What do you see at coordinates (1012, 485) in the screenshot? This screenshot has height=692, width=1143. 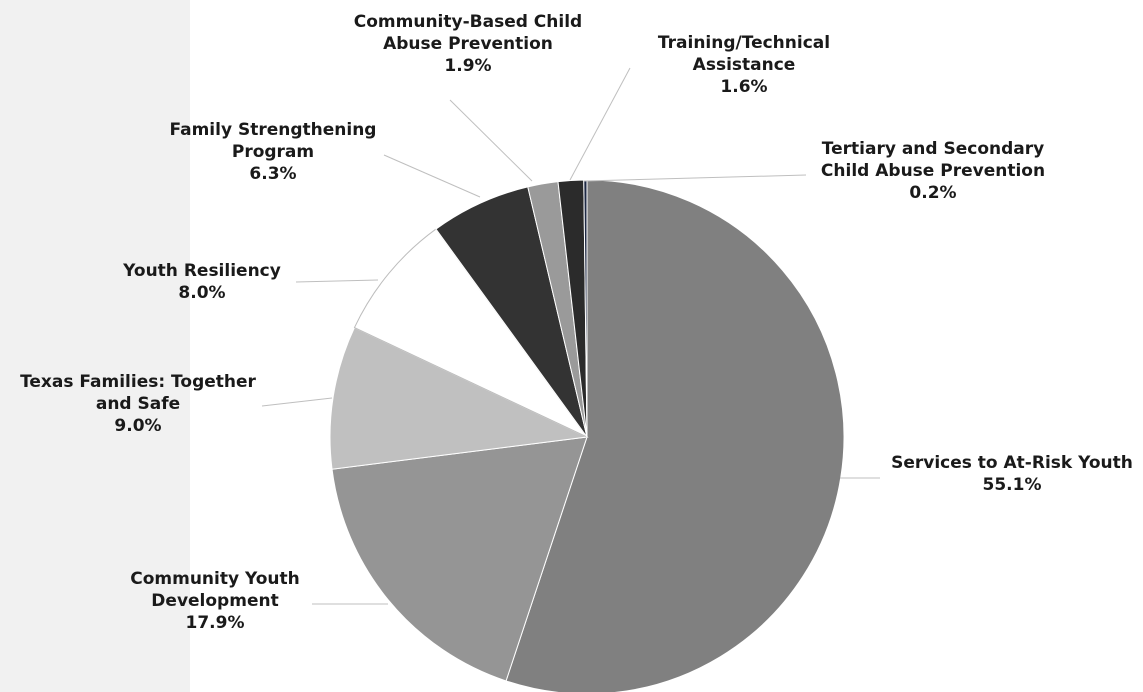 I see `slice-value-label-0: 55.1%` at bounding box center [1012, 485].